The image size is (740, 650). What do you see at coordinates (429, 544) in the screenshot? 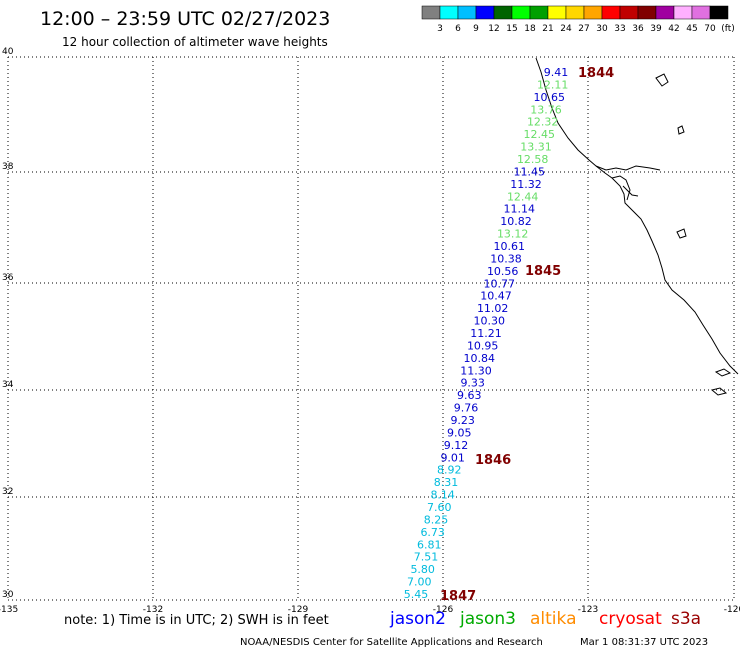
I see `wave-height-value: 6.81` at bounding box center [429, 544].